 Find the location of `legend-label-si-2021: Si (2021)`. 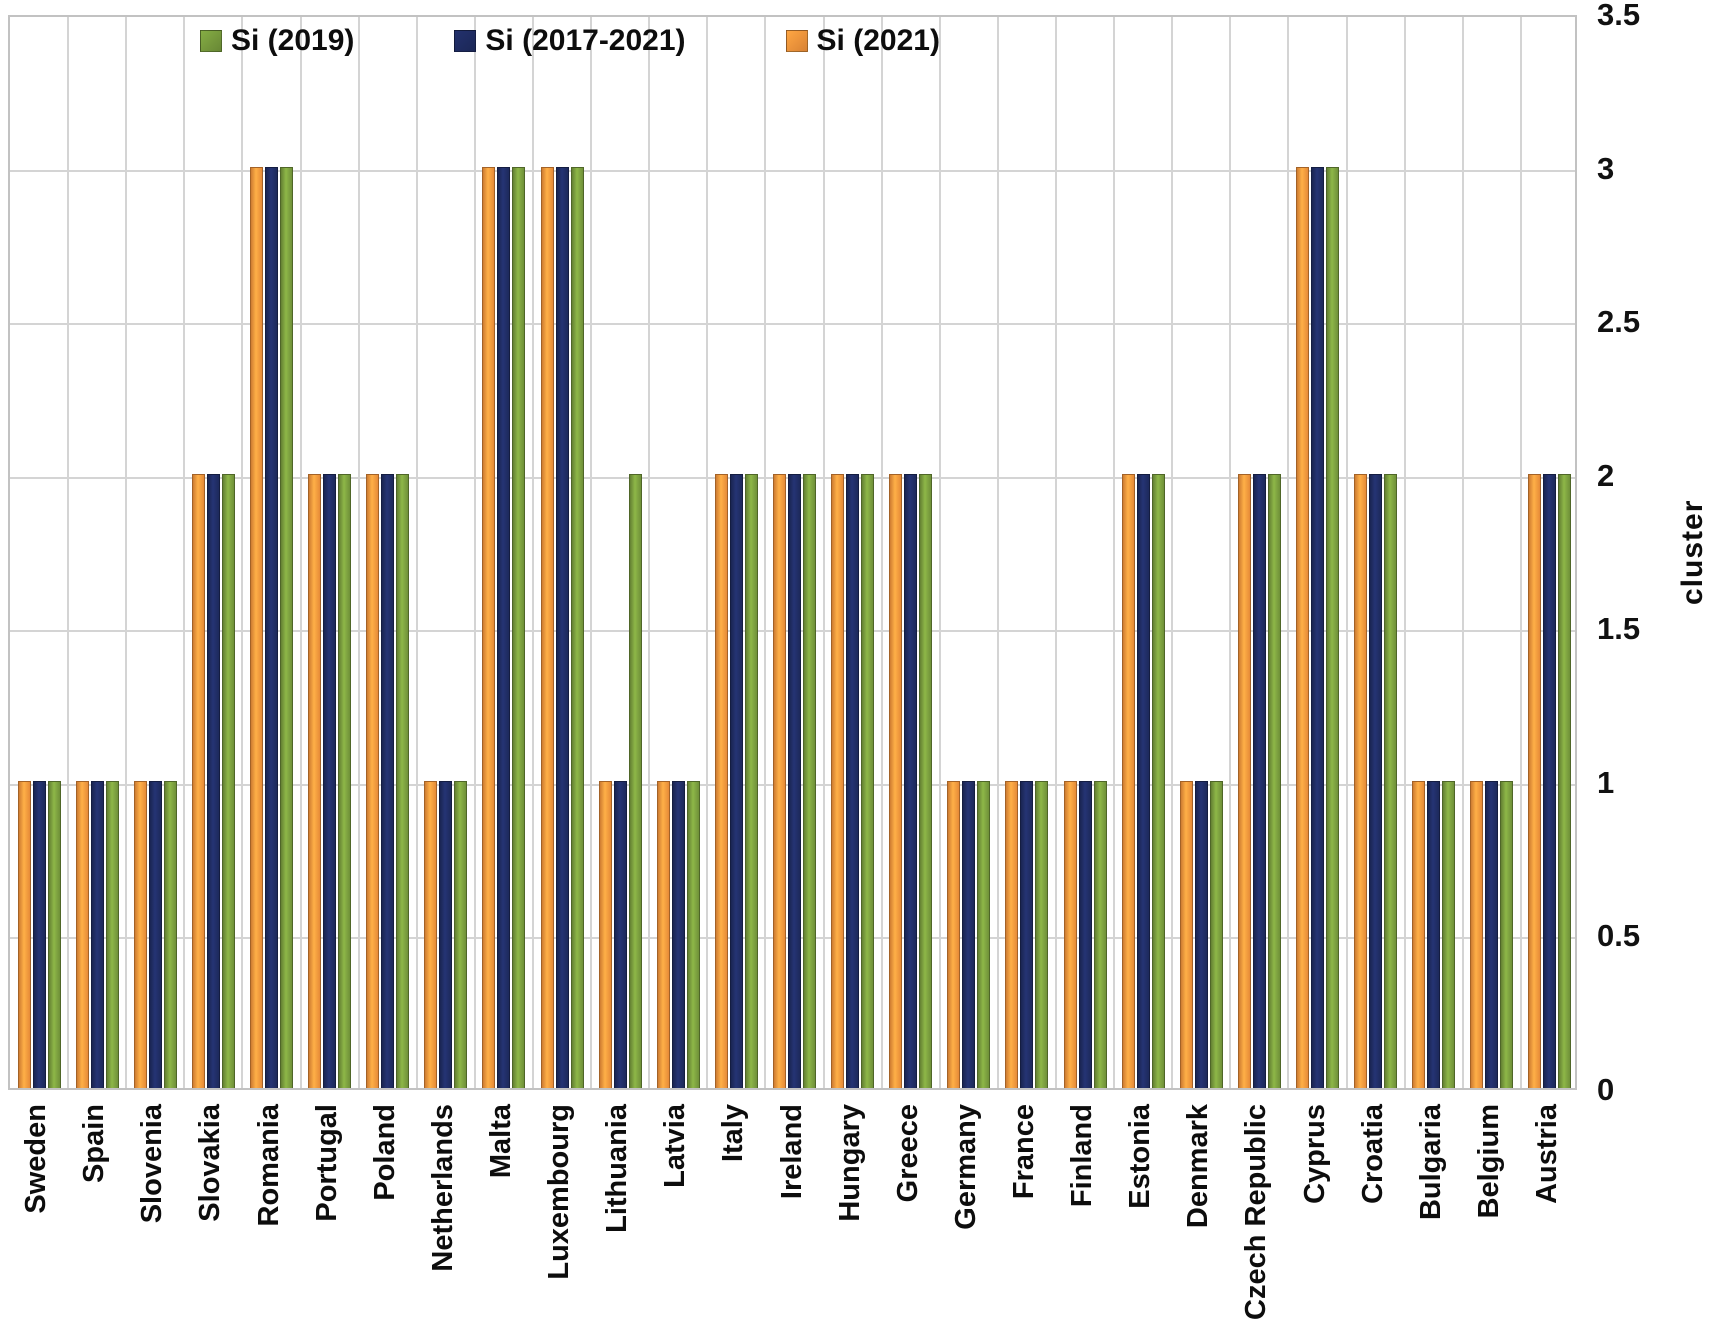

legend-label-si-2021: Si (2021) is located at coordinates (878, 40).